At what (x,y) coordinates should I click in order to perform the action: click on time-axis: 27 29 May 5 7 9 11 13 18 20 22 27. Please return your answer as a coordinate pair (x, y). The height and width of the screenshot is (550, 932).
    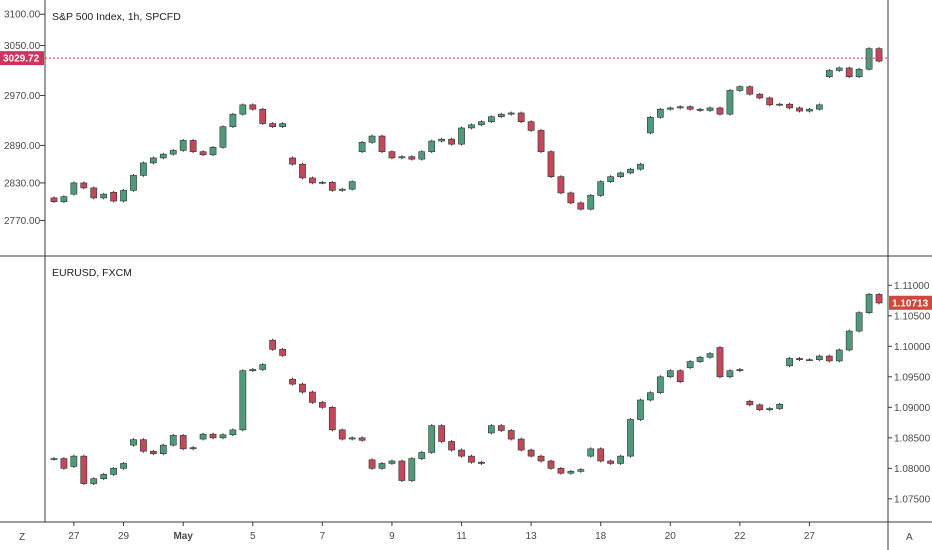
    Looking at the image, I should click on (441, 532).